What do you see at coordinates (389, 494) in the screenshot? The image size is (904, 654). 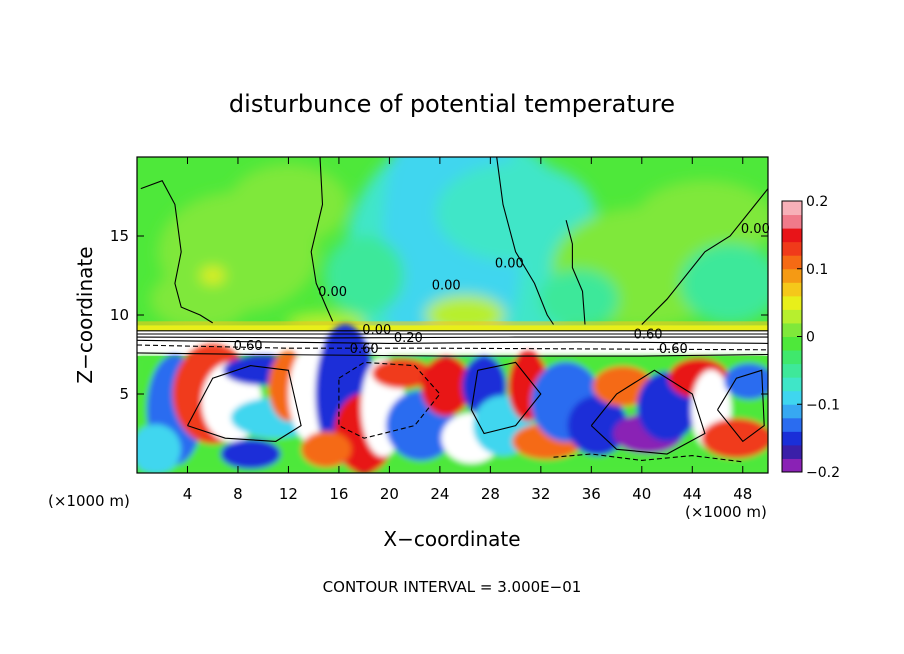 I see `x-tick-label: 20` at bounding box center [389, 494].